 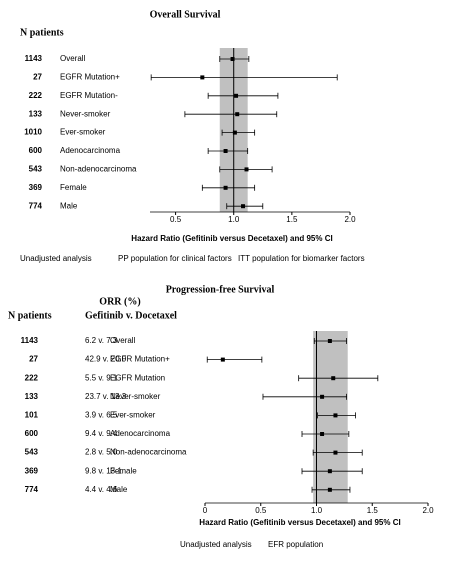 I want to click on orr-value: 3.9 v. 6.5, so click(x=101, y=415).